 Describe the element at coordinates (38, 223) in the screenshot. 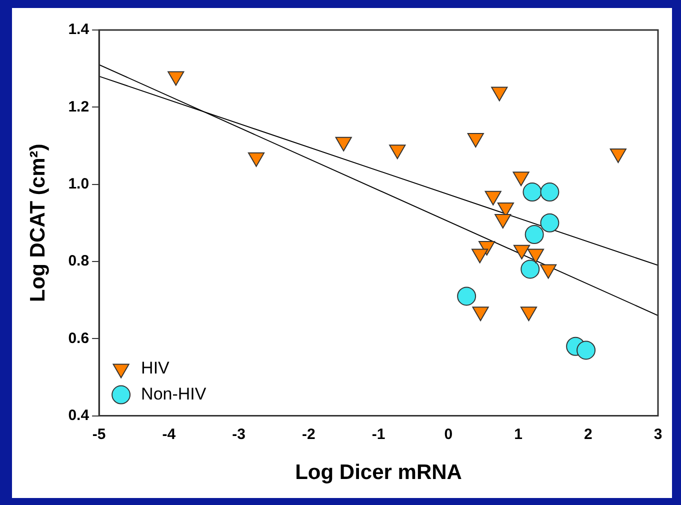

I see `y-axis-title: Log DCAT (cm²)` at that location.